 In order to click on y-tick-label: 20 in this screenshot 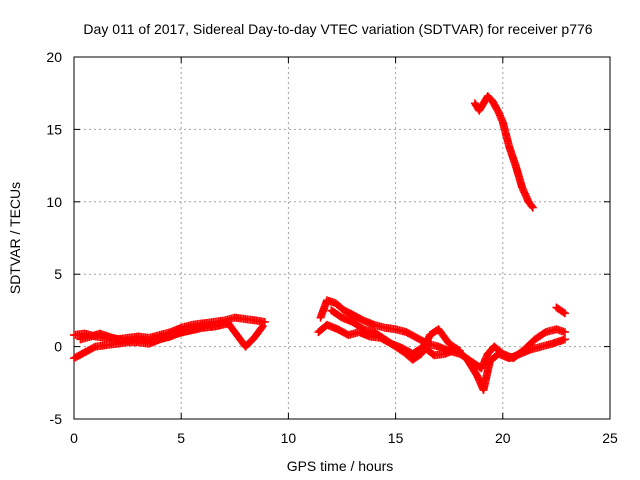, I will do `click(54, 57)`.